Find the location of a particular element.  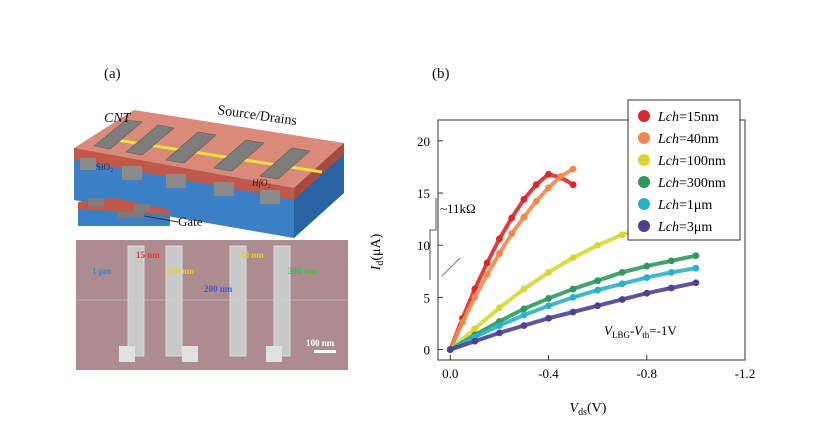

panel-b-label: (b) is located at coordinates (441, 74).